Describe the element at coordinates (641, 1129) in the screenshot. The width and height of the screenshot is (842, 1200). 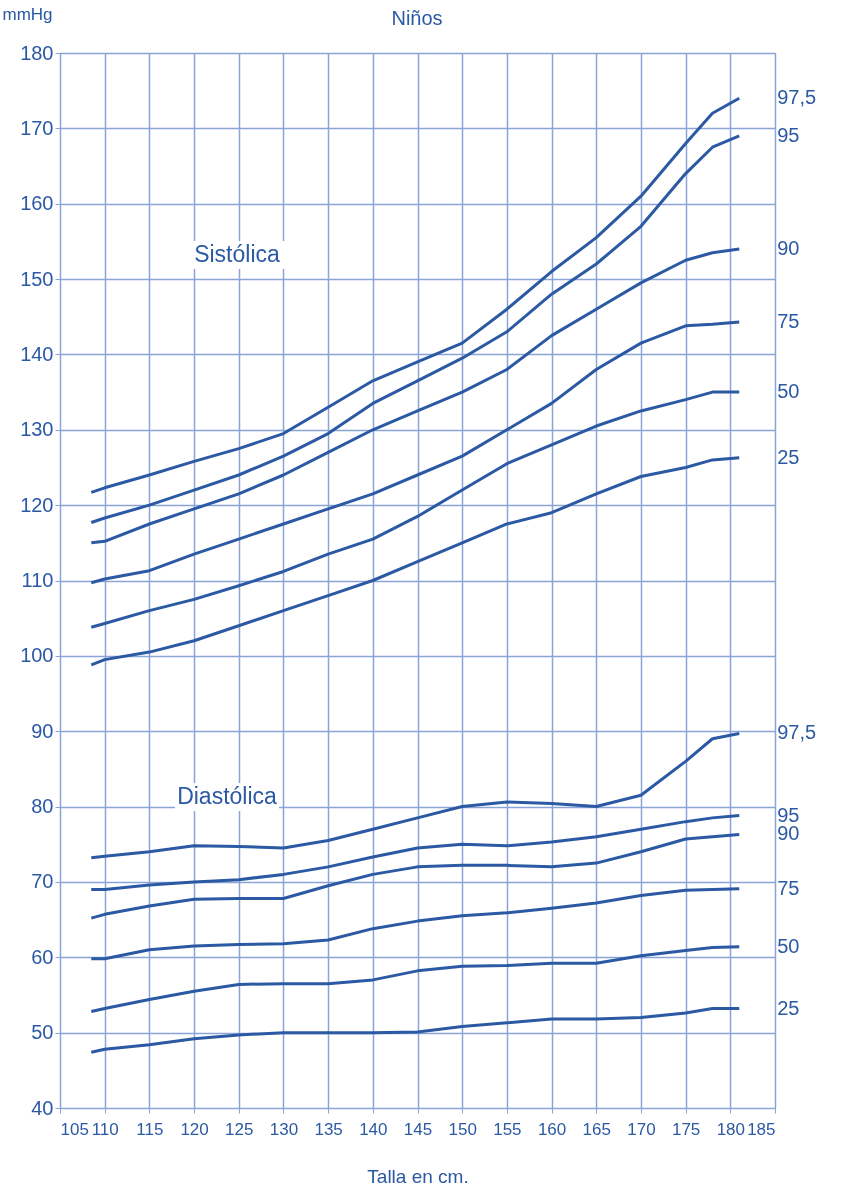
I see `x-tick-label: 170` at that location.